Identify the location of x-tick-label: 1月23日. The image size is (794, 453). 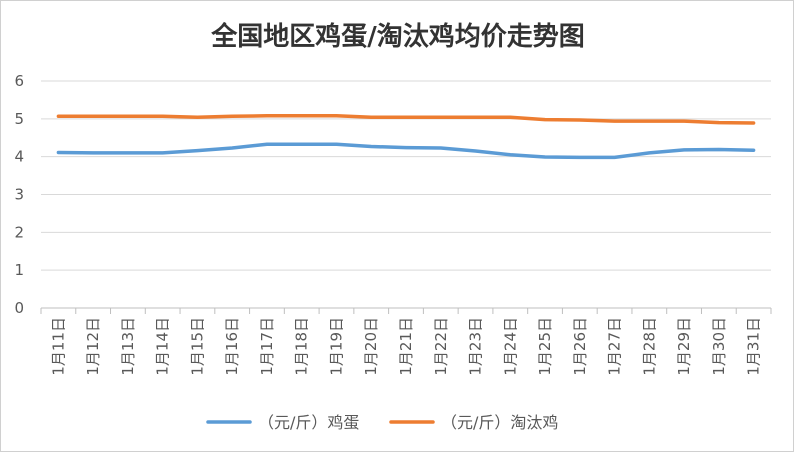
(476, 346).